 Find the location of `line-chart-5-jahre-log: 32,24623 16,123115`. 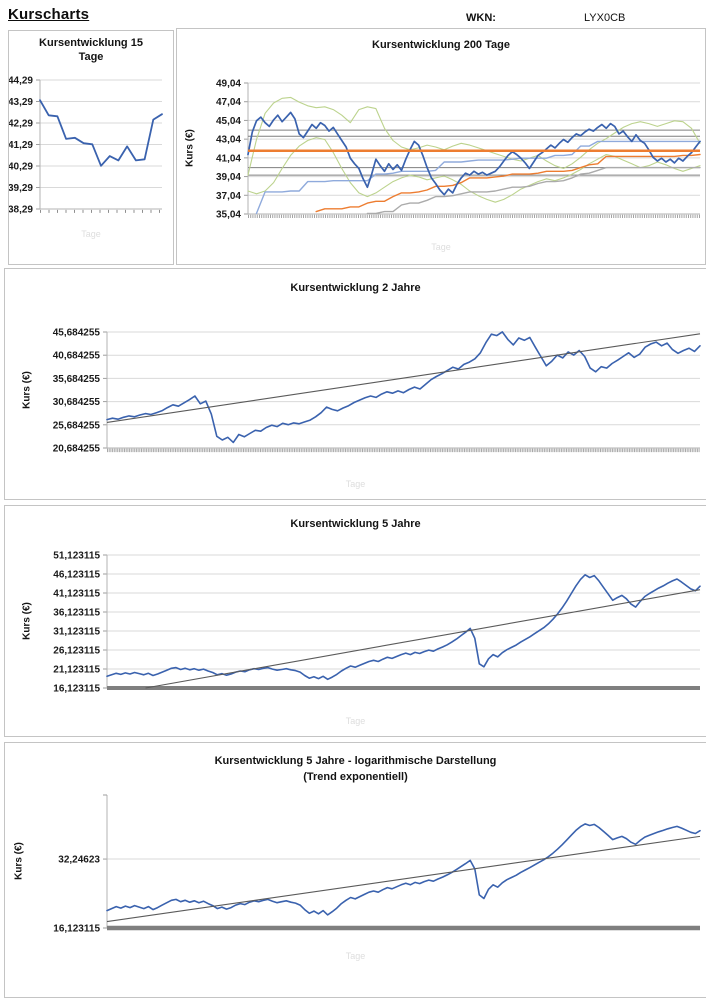

line-chart-5-jahre-log: 32,24623 16,123115 is located at coordinates (377, 864).